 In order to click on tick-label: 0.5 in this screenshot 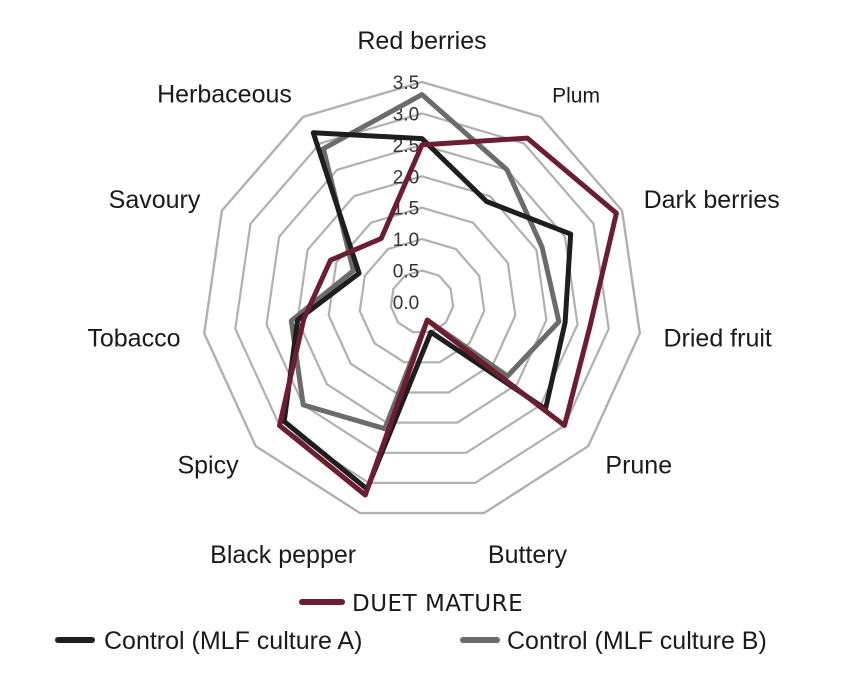, I will do `click(406, 272)`.